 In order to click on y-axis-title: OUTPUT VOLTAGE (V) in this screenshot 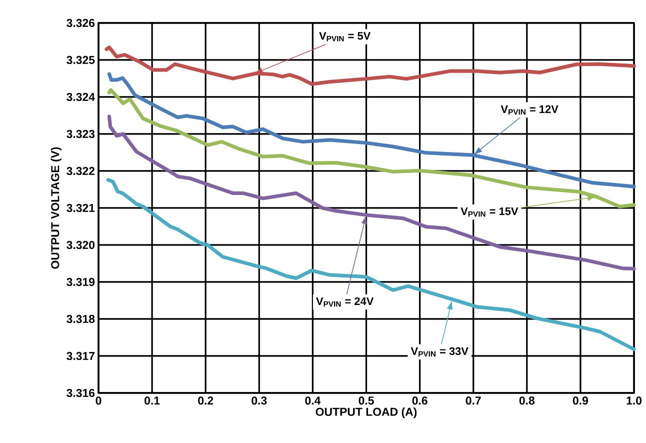, I will do `click(56, 208)`.